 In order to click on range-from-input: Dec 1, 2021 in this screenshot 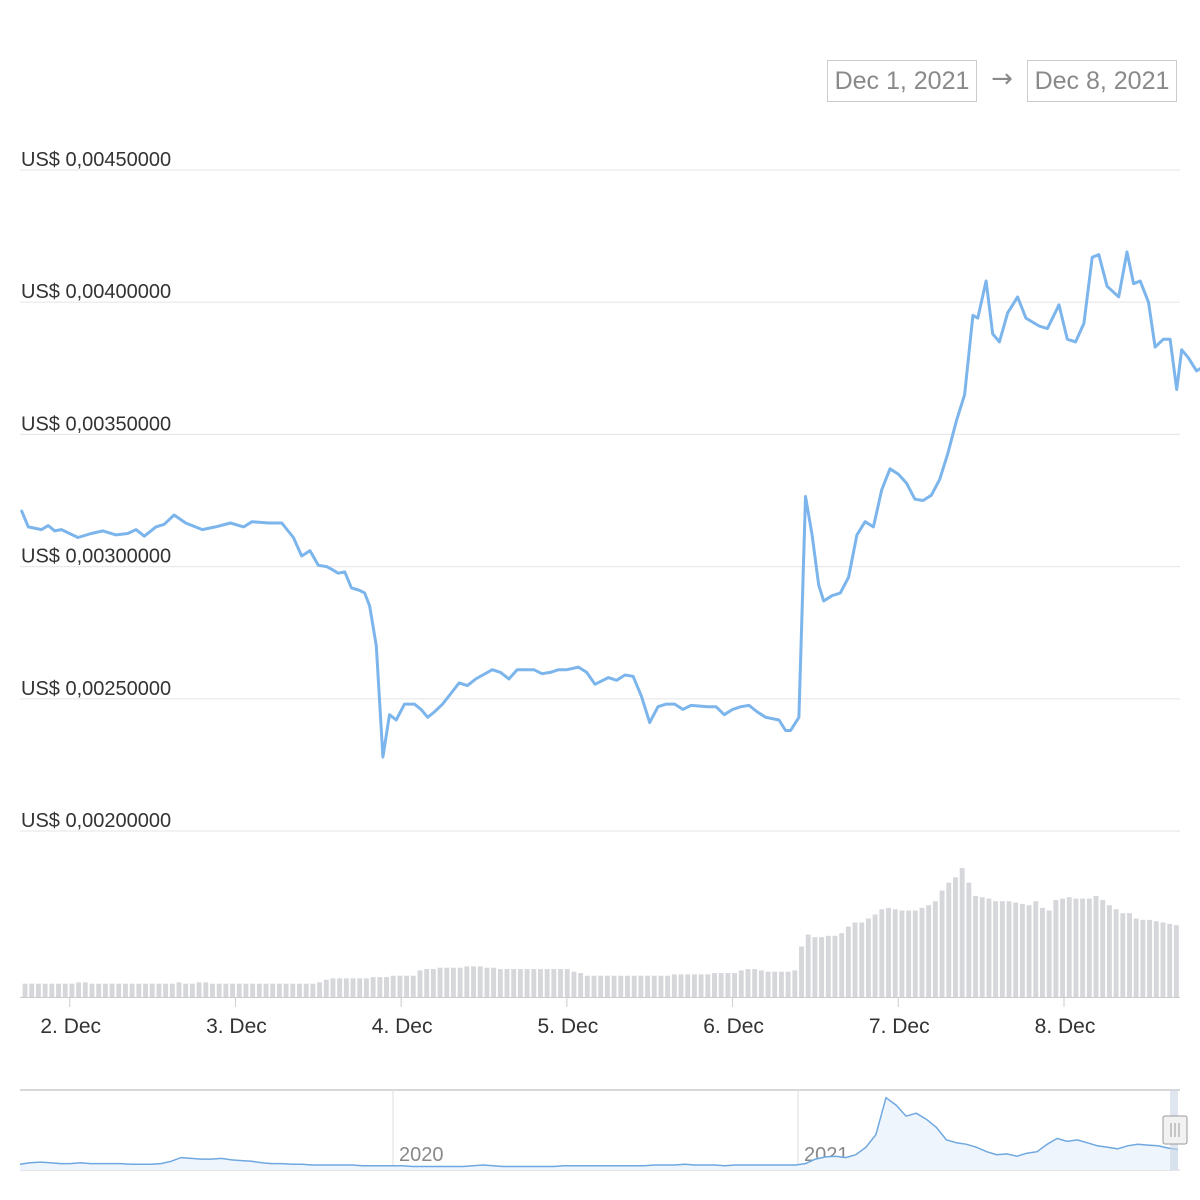, I will do `click(902, 81)`.